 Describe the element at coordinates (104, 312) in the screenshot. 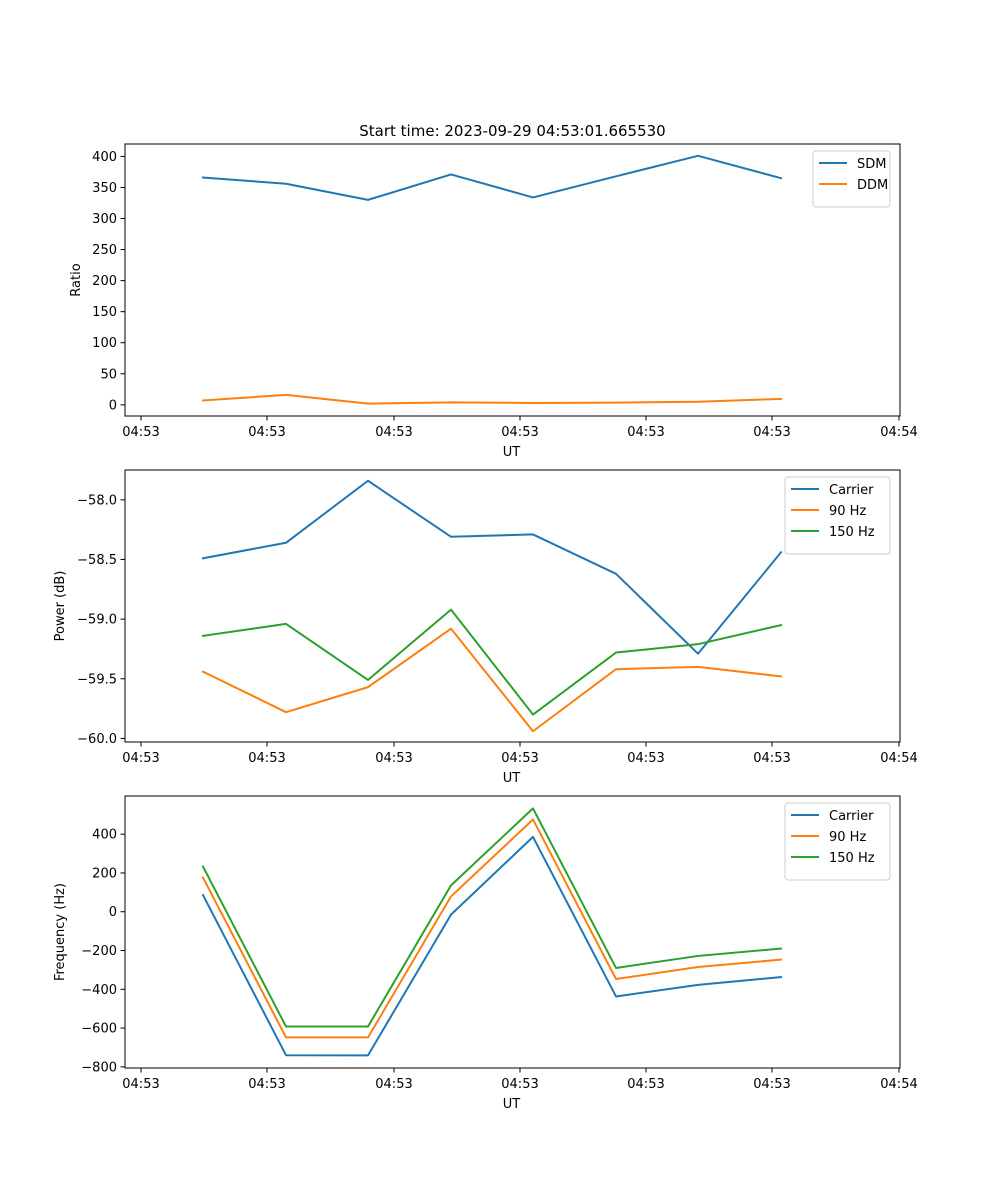

I see `y-tick-label: 150` at that location.